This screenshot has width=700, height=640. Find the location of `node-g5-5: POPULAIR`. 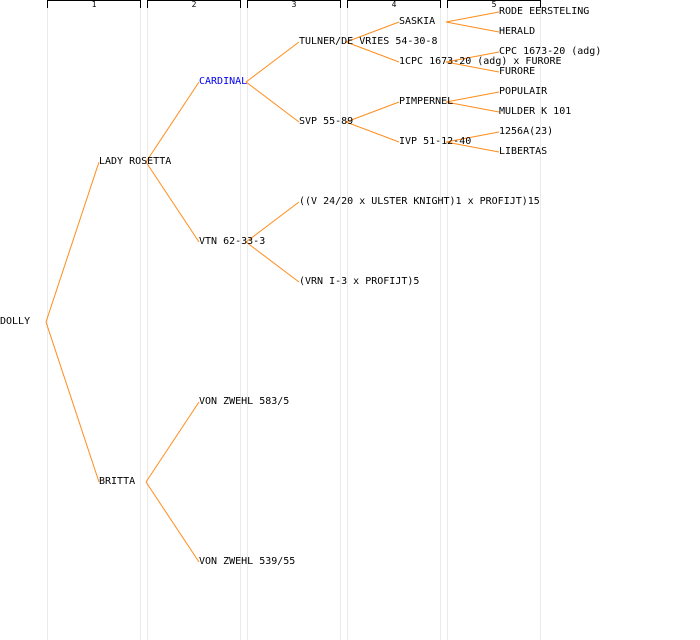

node-g5-5: POPULAIR is located at coordinates (523, 91).